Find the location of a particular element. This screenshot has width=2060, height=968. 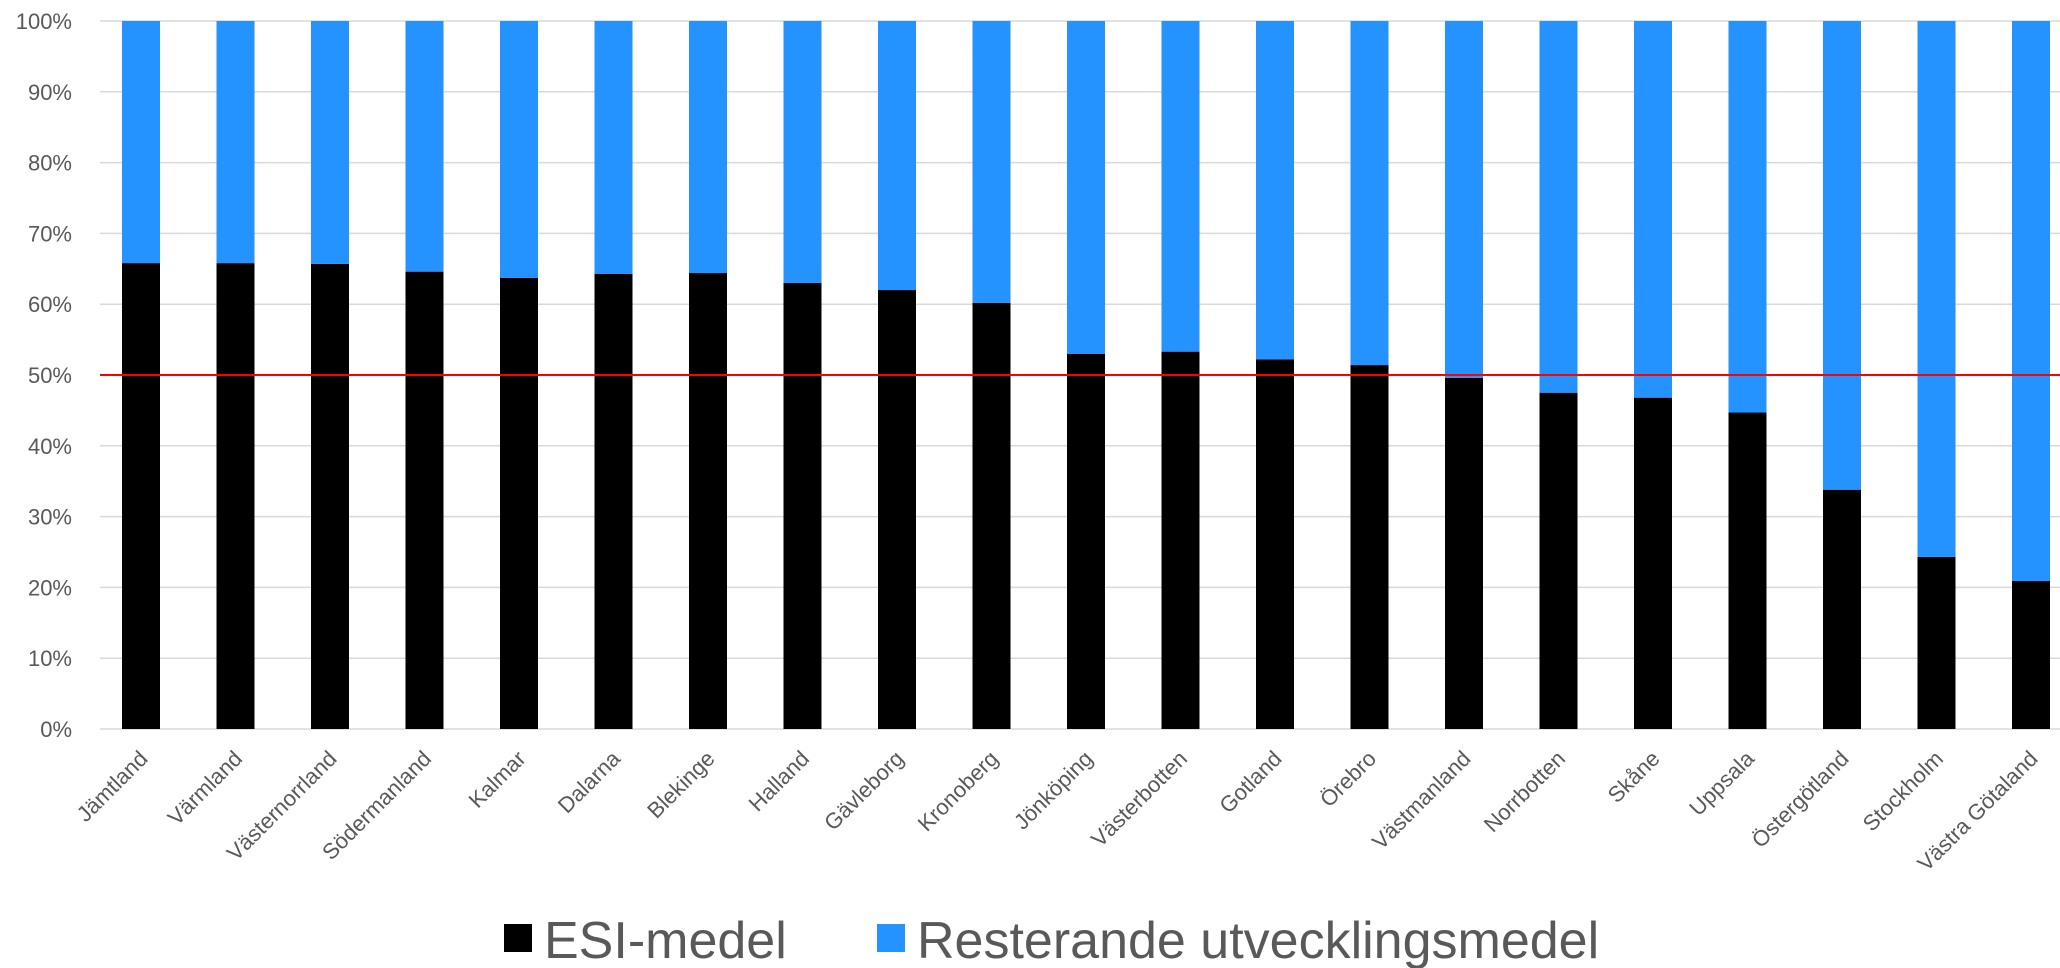

x-tick-label: Stockholm is located at coordinates (1903, 791).